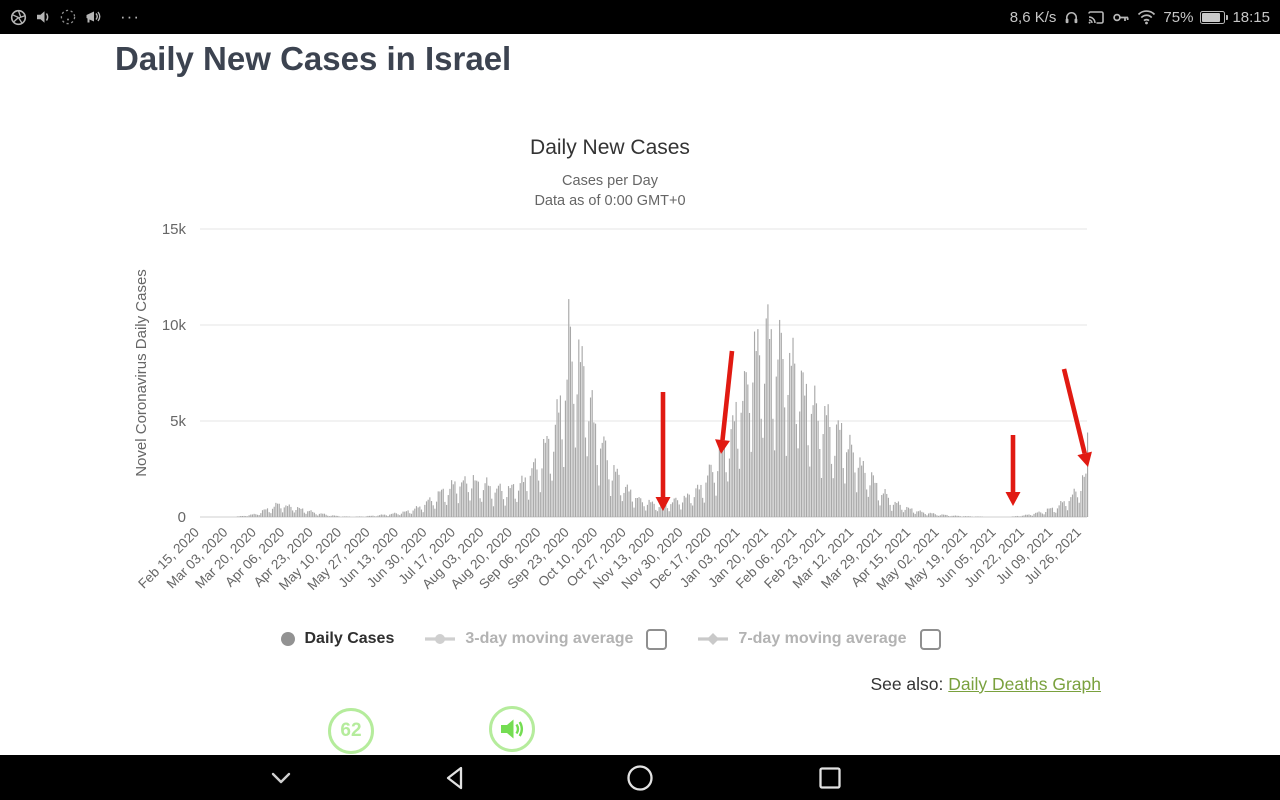 This screenshot has height=800, width=1280. Describe the element at coordinates (174, 325) in the screenshot. I see `svg-text: 10k` at that location.